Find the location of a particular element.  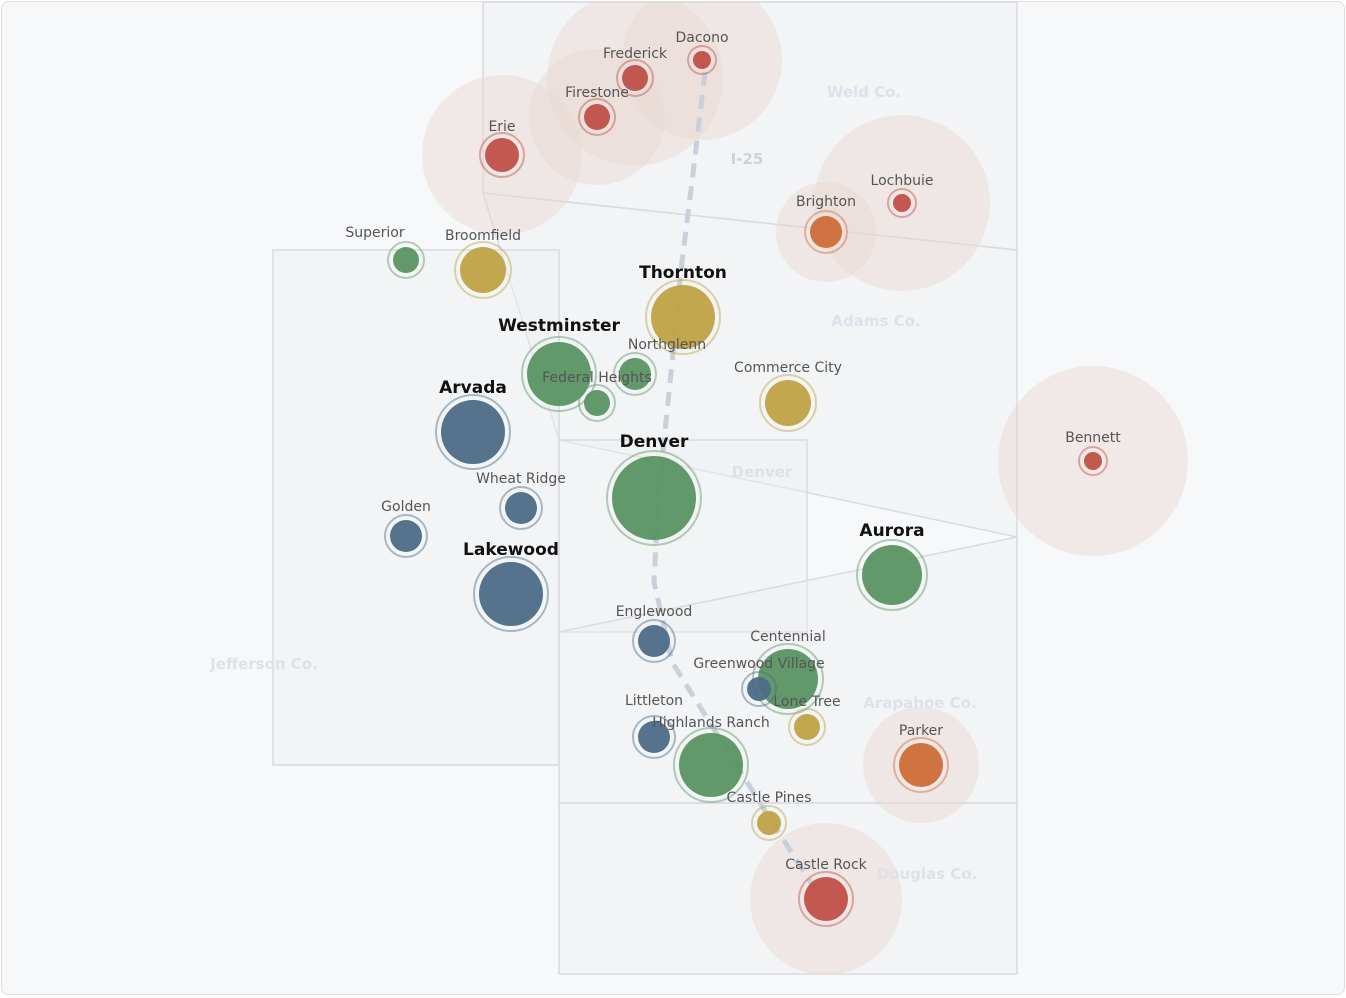

city-bubble-arvada is located at coordinates (473, 432).